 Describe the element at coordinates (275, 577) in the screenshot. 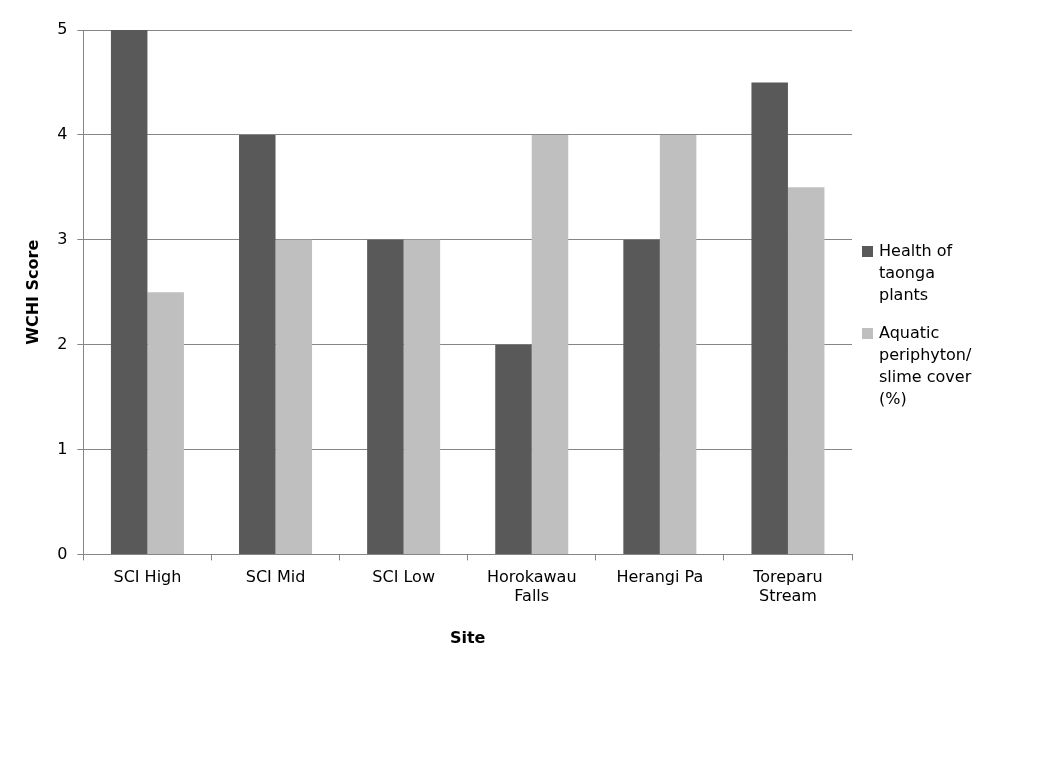

I see `x-tick-label: SCI Mid` at that location.